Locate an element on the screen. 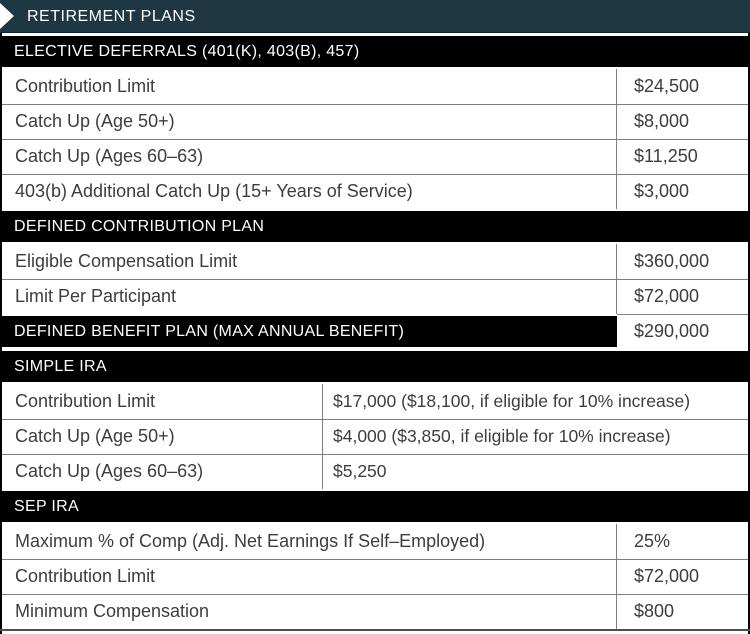 The height and width of the screenshot is (634, 750). section-header-simple-ira: SIMPLE IRA is located at coordinates (375, 366).